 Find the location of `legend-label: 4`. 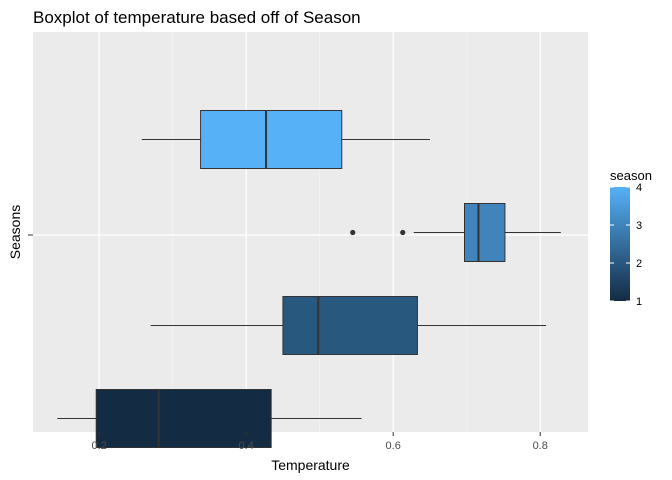

legend-label: 4 is located at coordinates (639, 188).